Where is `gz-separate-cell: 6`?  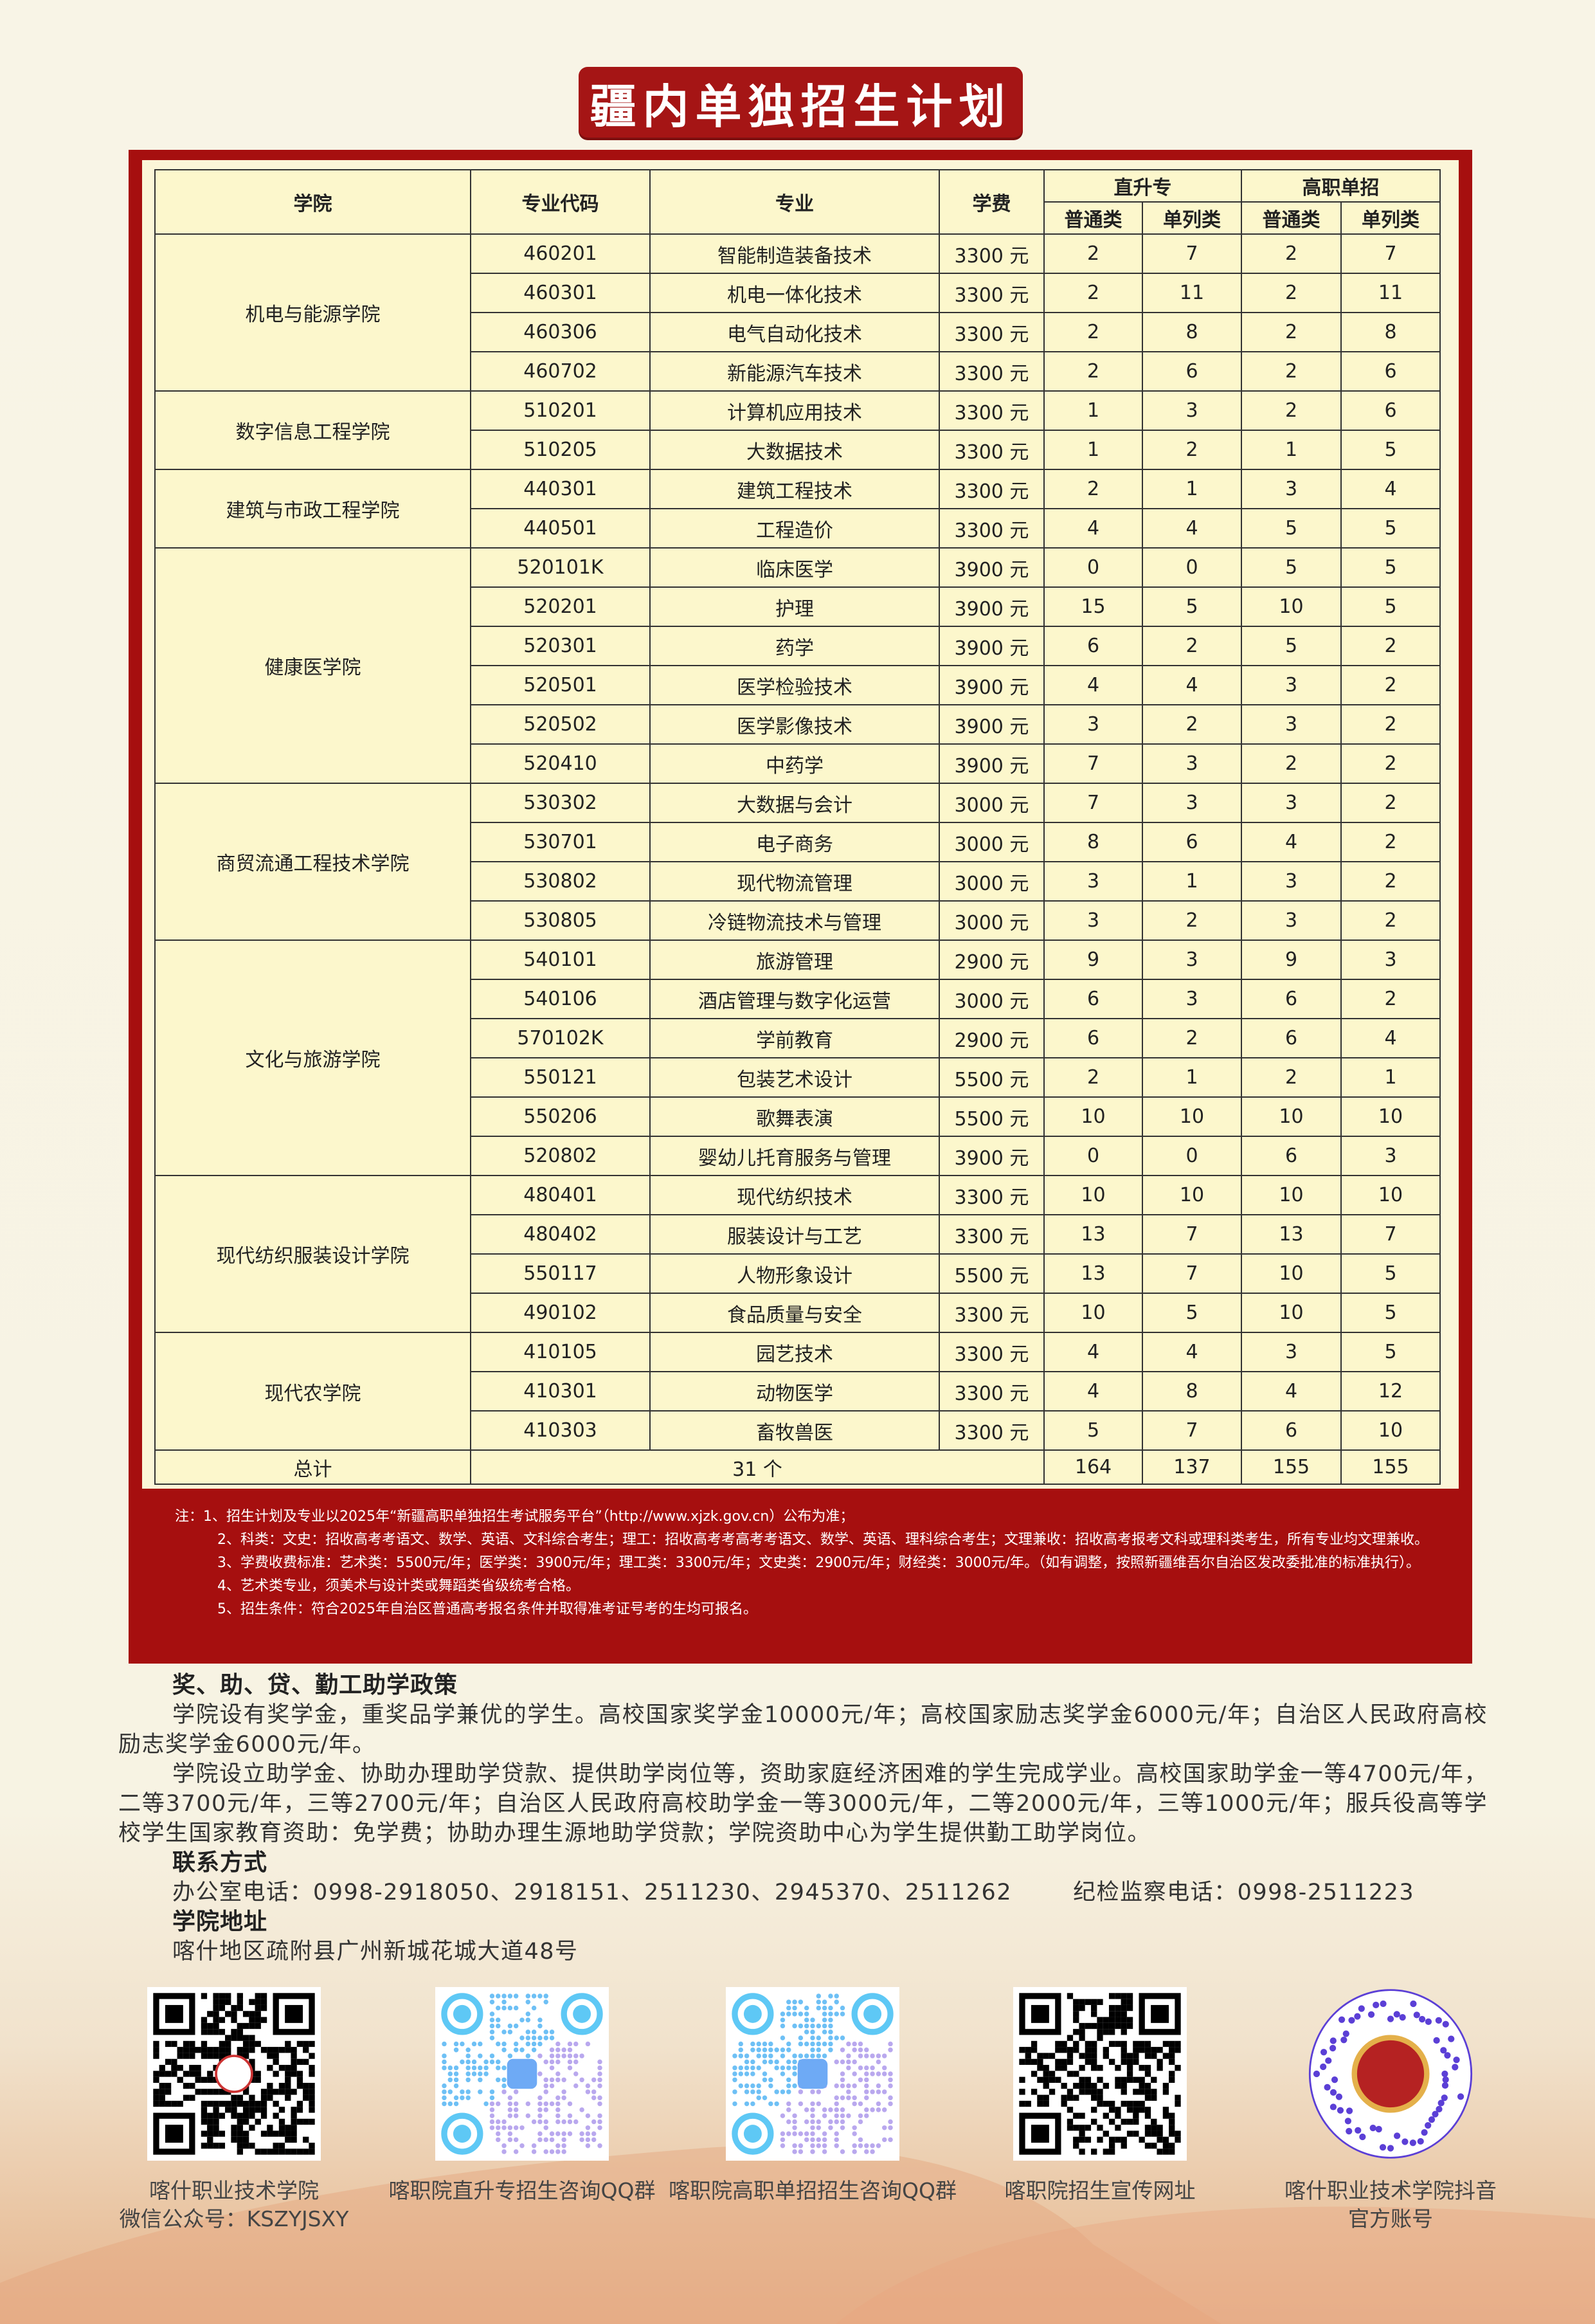 gz-separate-cell: 6 is located at coordinates (1390, 410).